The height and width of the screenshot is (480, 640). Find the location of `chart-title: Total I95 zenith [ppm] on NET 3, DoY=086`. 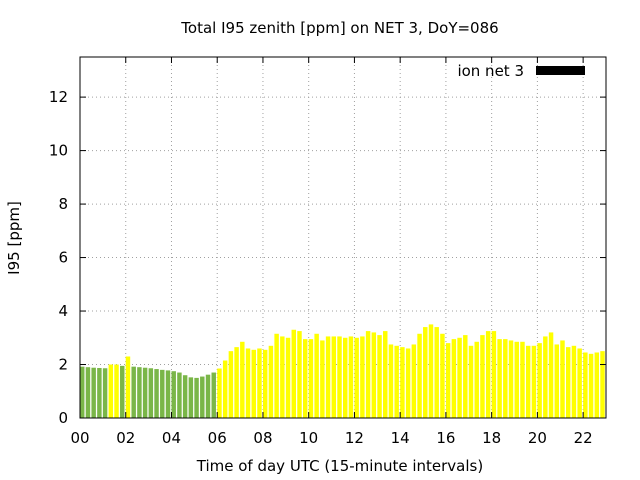

chart-title: Total I95 zenith [ppm] on NET 3, DoY=086 is located at coordinates (339, 28).